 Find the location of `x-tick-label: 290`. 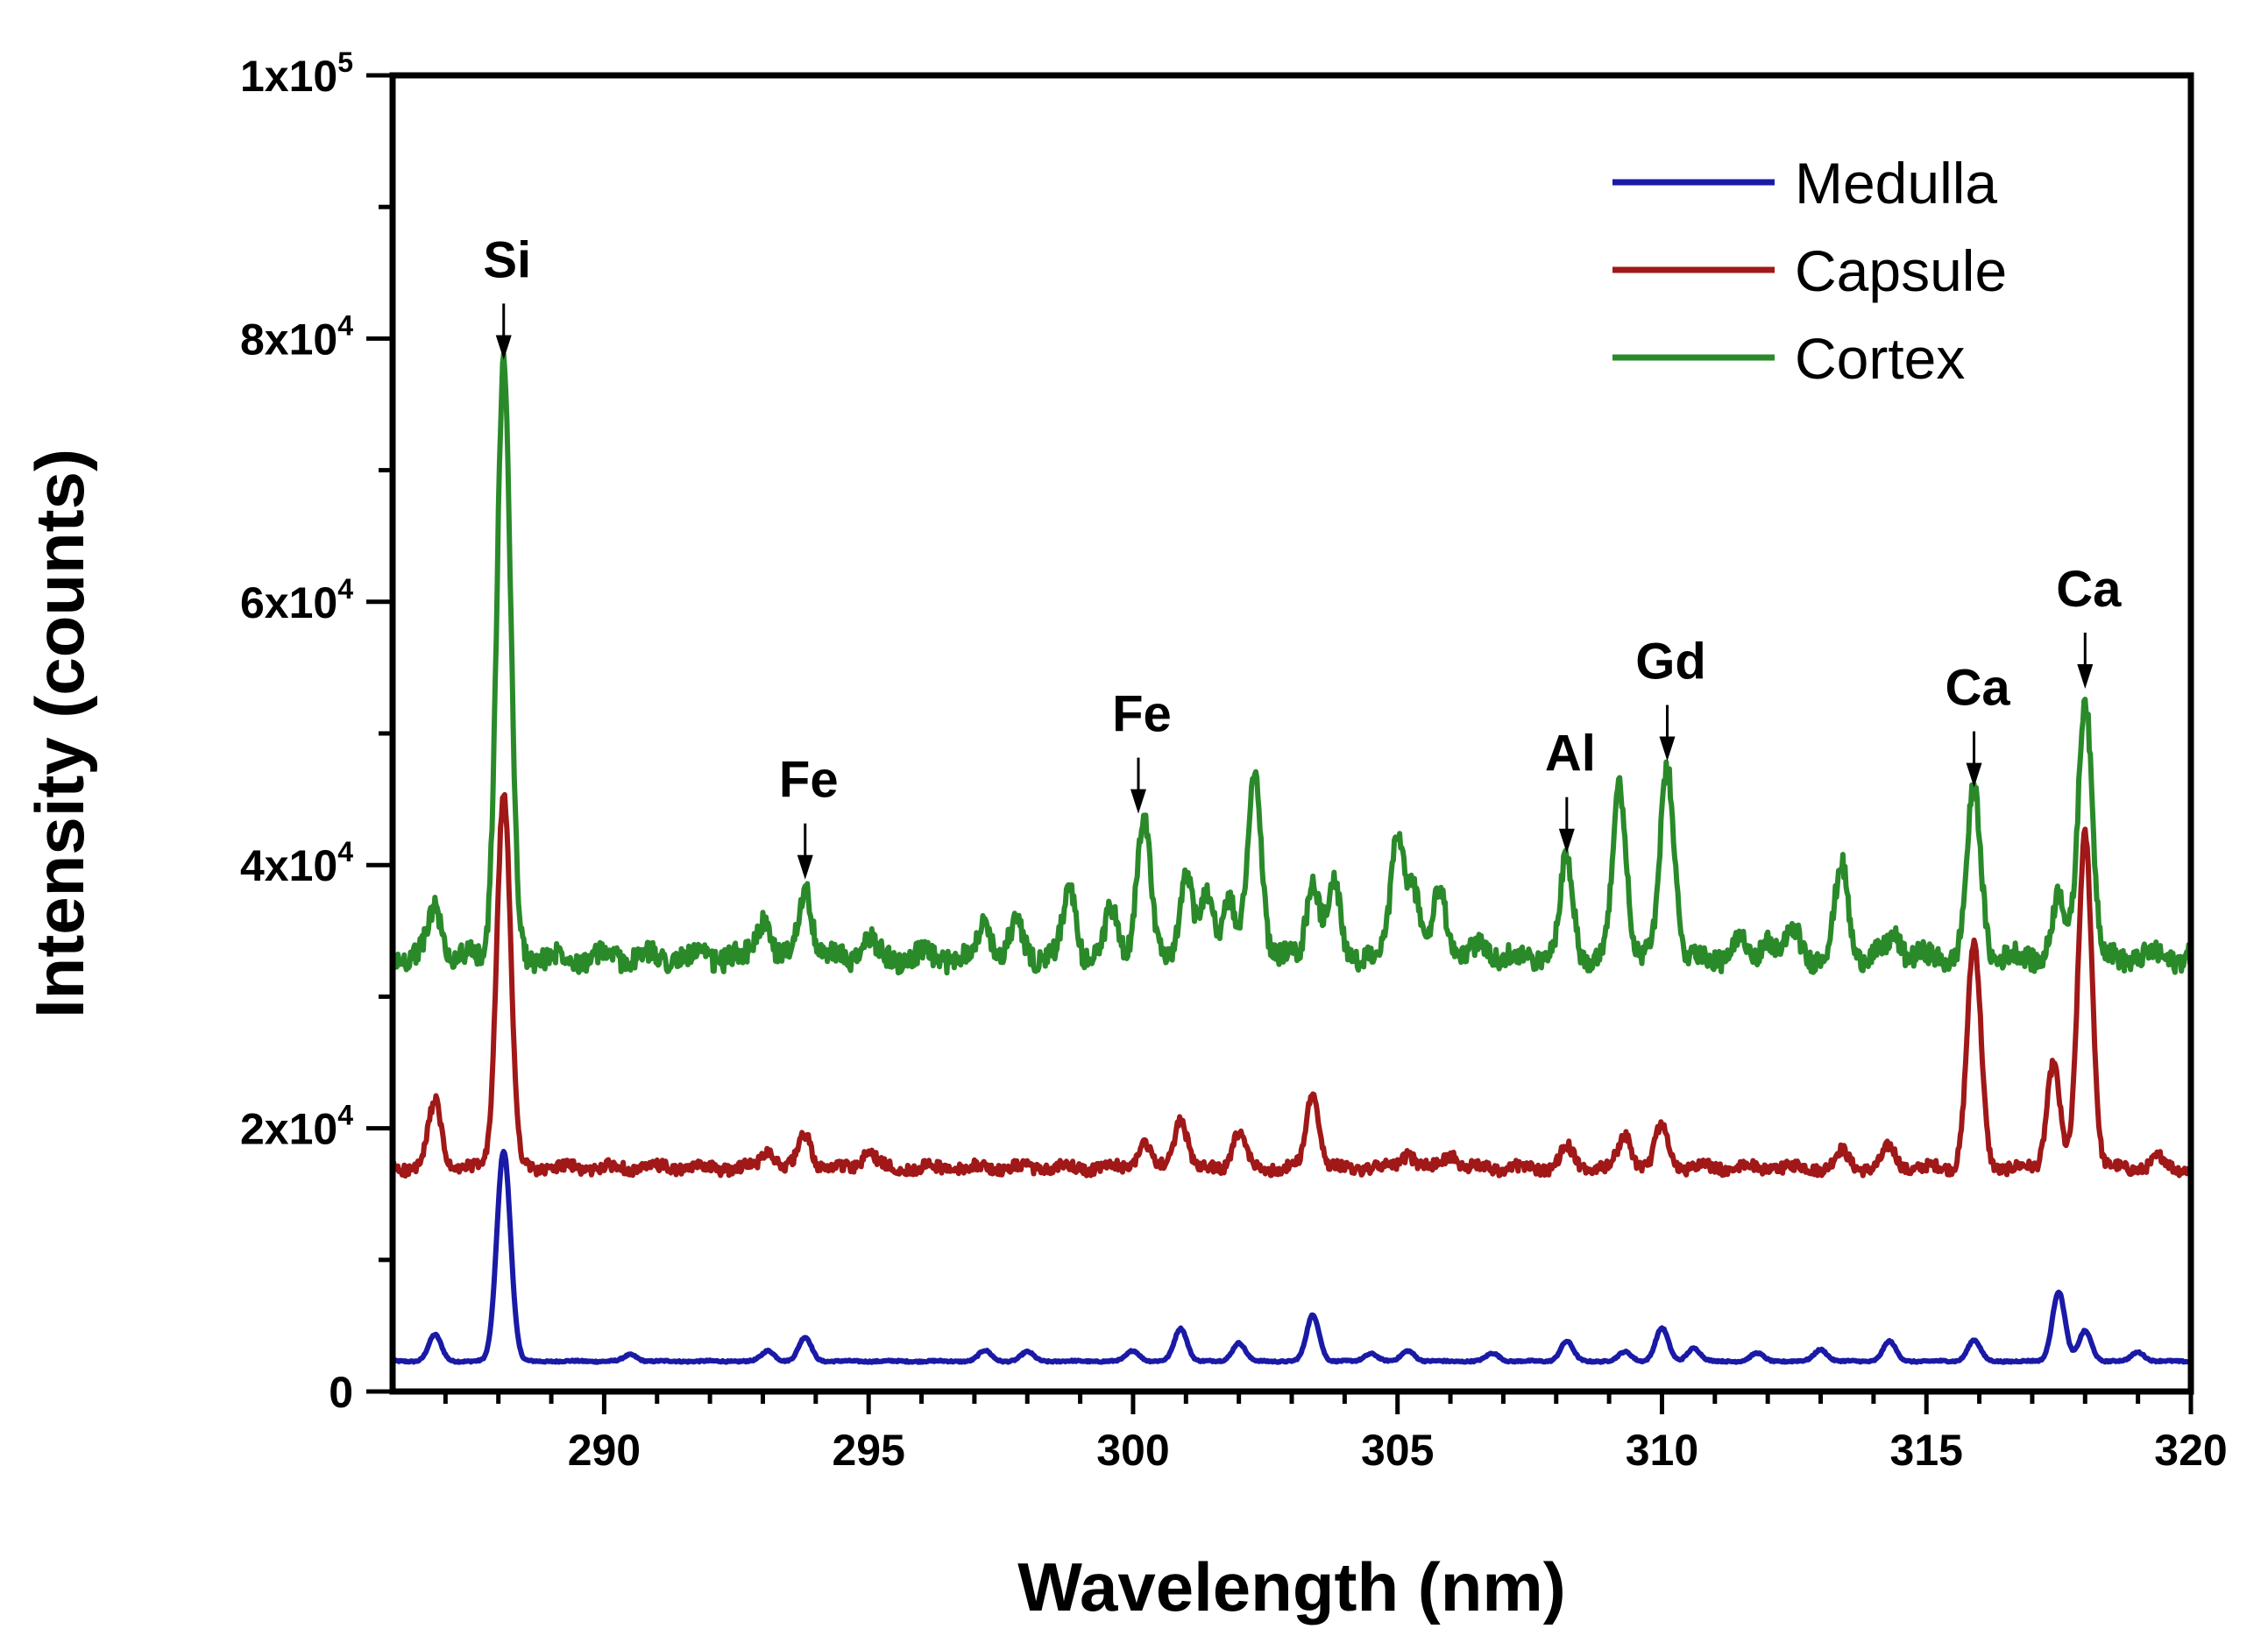

x-tick-label: 290 is located at coordinates (604, 1450).